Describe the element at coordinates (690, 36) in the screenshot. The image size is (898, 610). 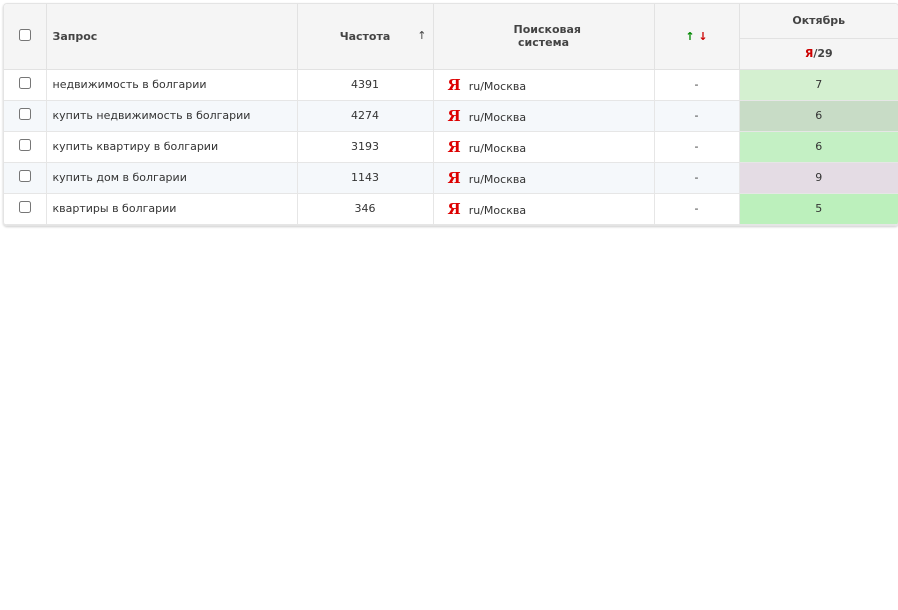
I see `arrow-up: ↑` at that location.